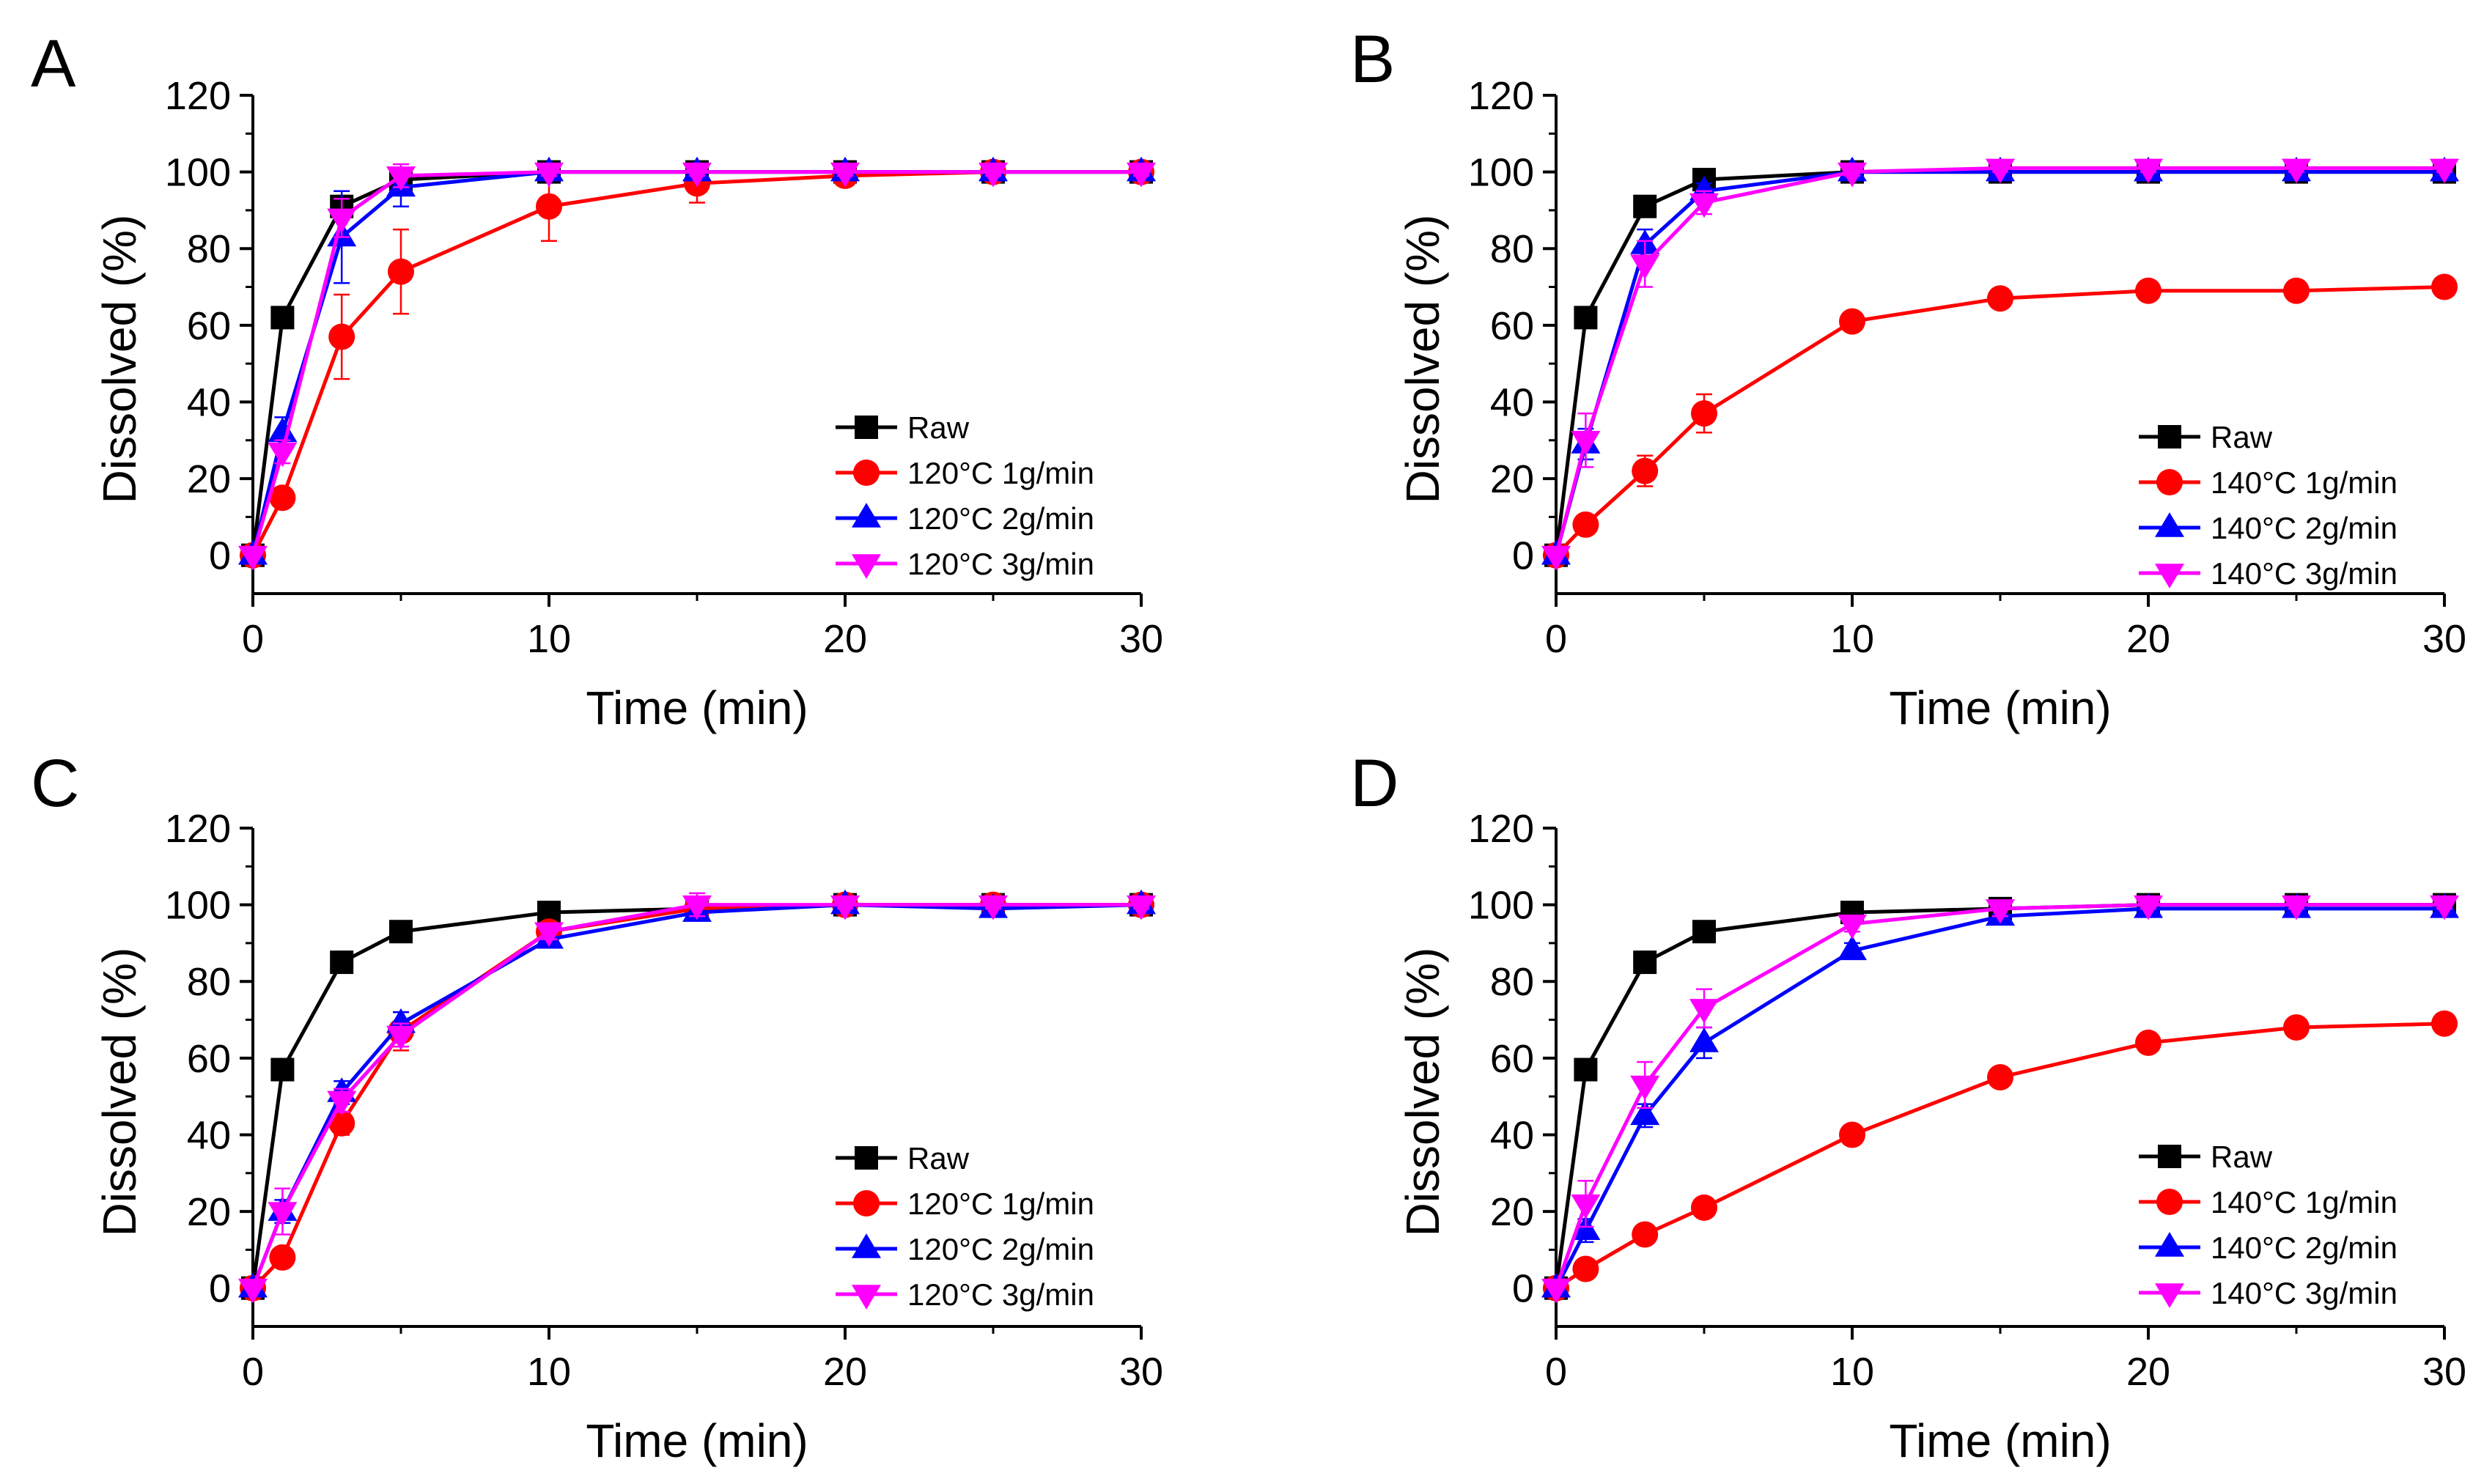  I want to click on y-tick-label: 80, so click(1512, 249).